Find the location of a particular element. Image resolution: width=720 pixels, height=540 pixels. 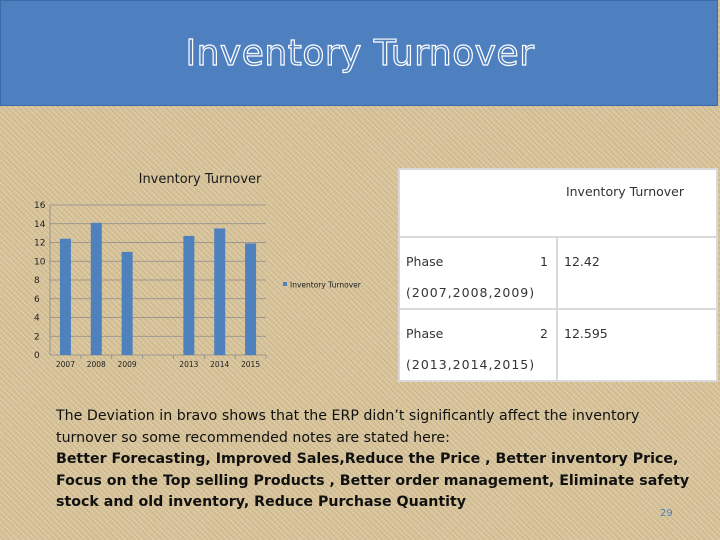

y-tick-label: 2 is located at coordinates (37, 337).